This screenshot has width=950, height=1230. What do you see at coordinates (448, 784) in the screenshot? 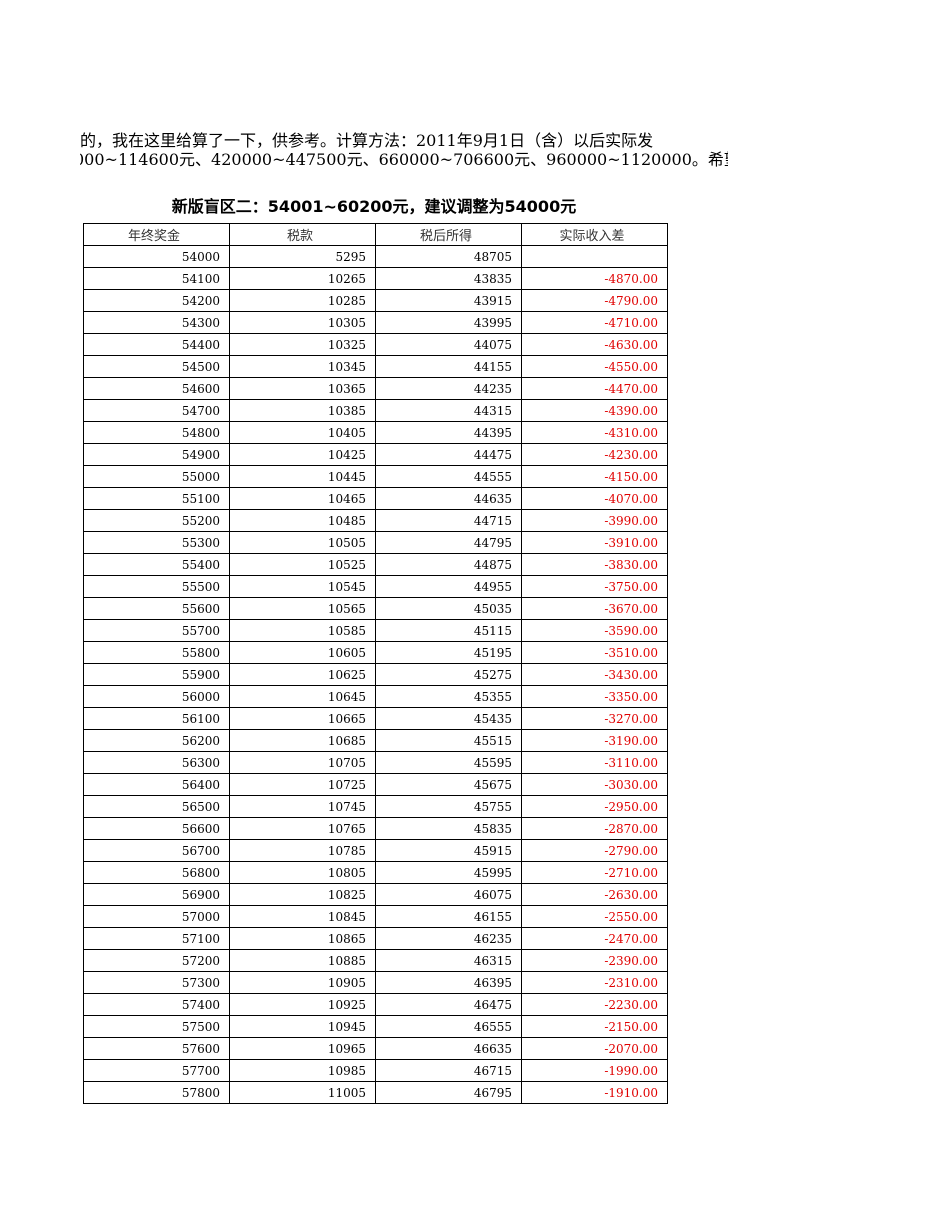
I see `after-tax-cell: 45675` at bounding box center [448, 784].